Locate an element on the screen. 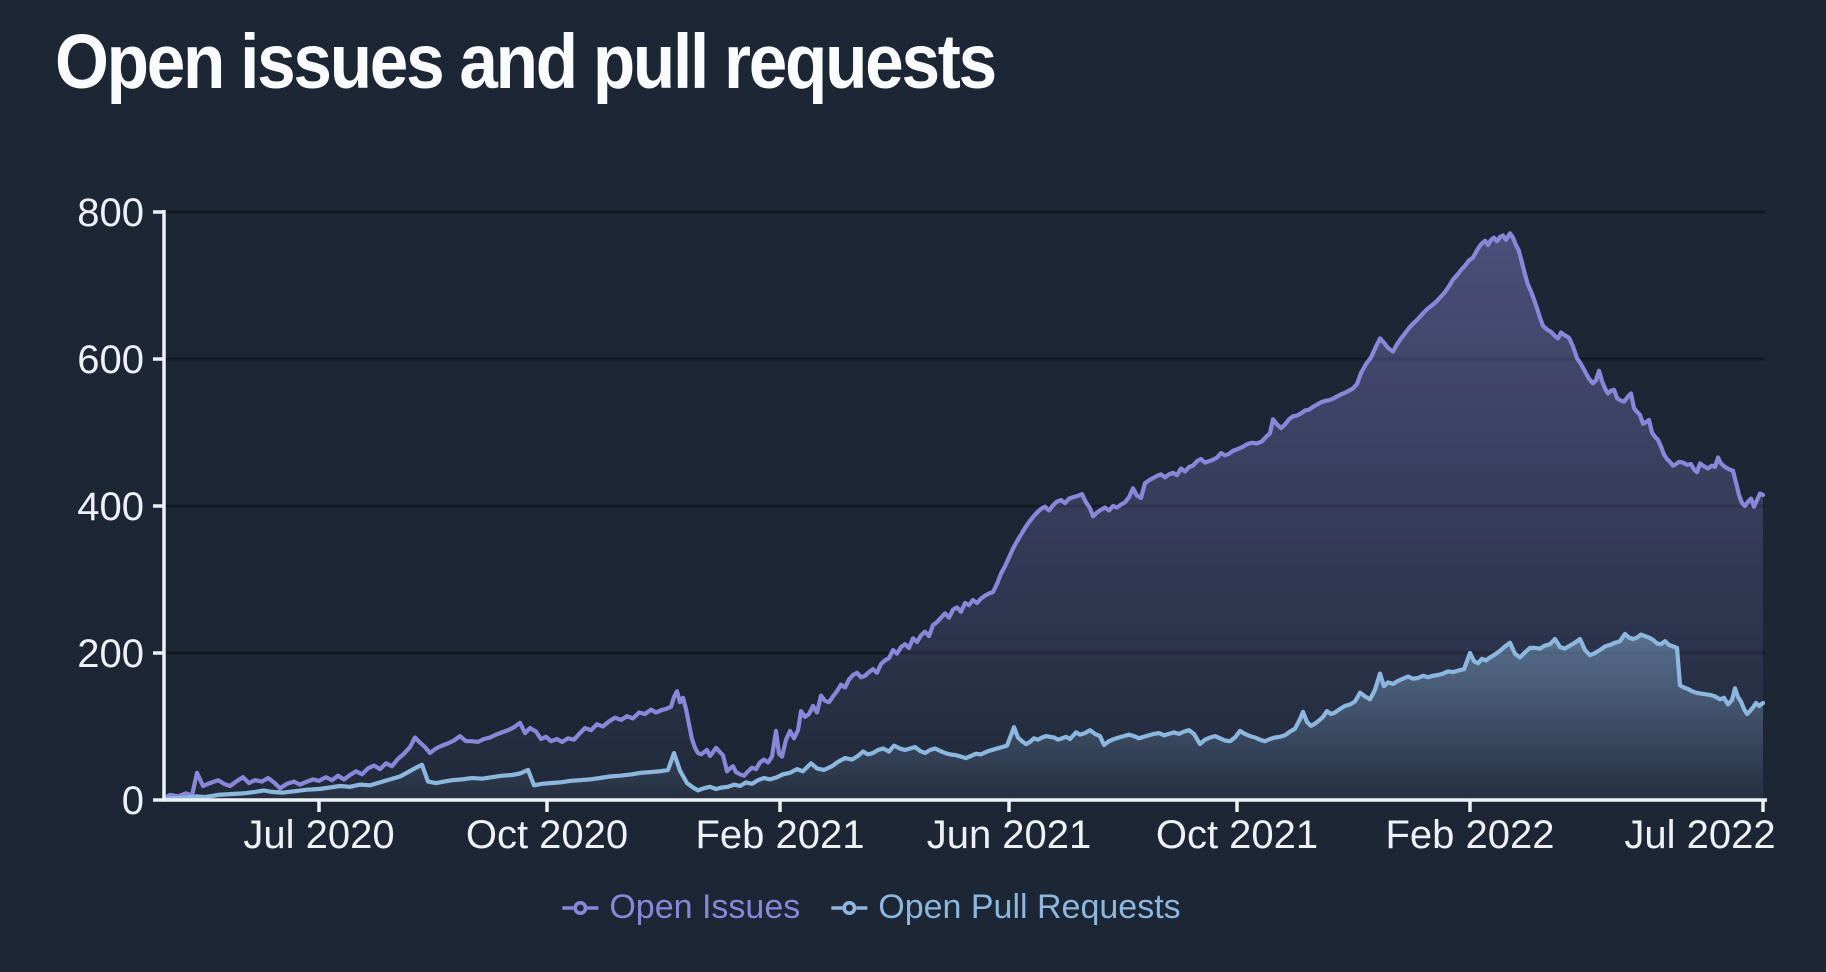  svg-text: 400 is located at coordinates (110, 507).